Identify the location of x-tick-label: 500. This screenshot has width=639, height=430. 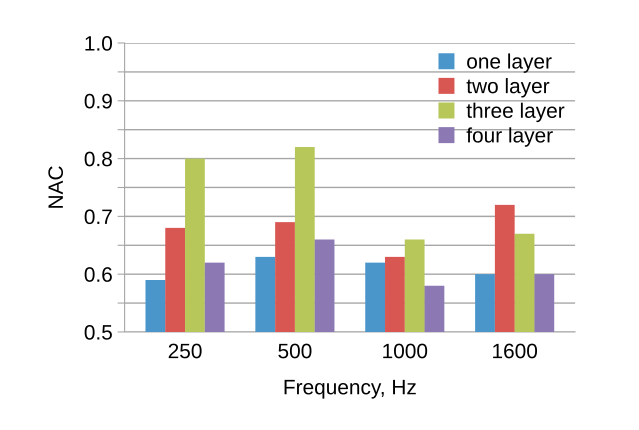
(295, 351).